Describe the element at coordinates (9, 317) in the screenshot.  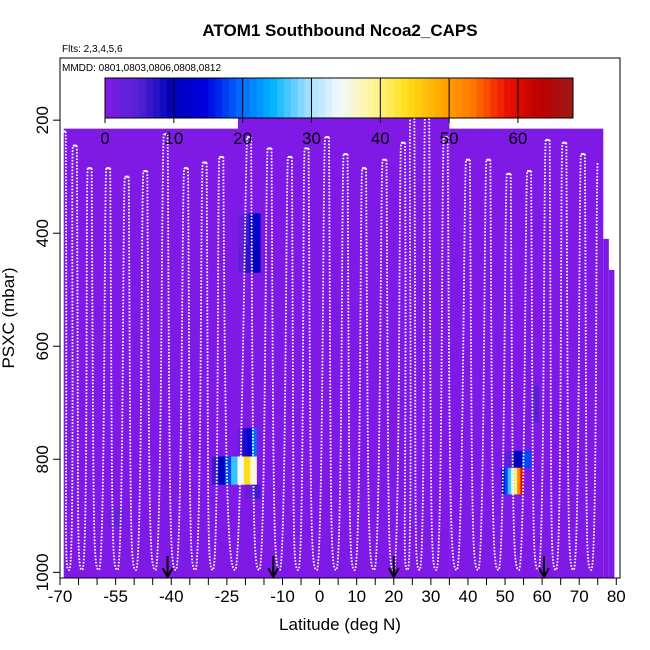
I see `y-axis-label: PSXC (mbar)` at that location.